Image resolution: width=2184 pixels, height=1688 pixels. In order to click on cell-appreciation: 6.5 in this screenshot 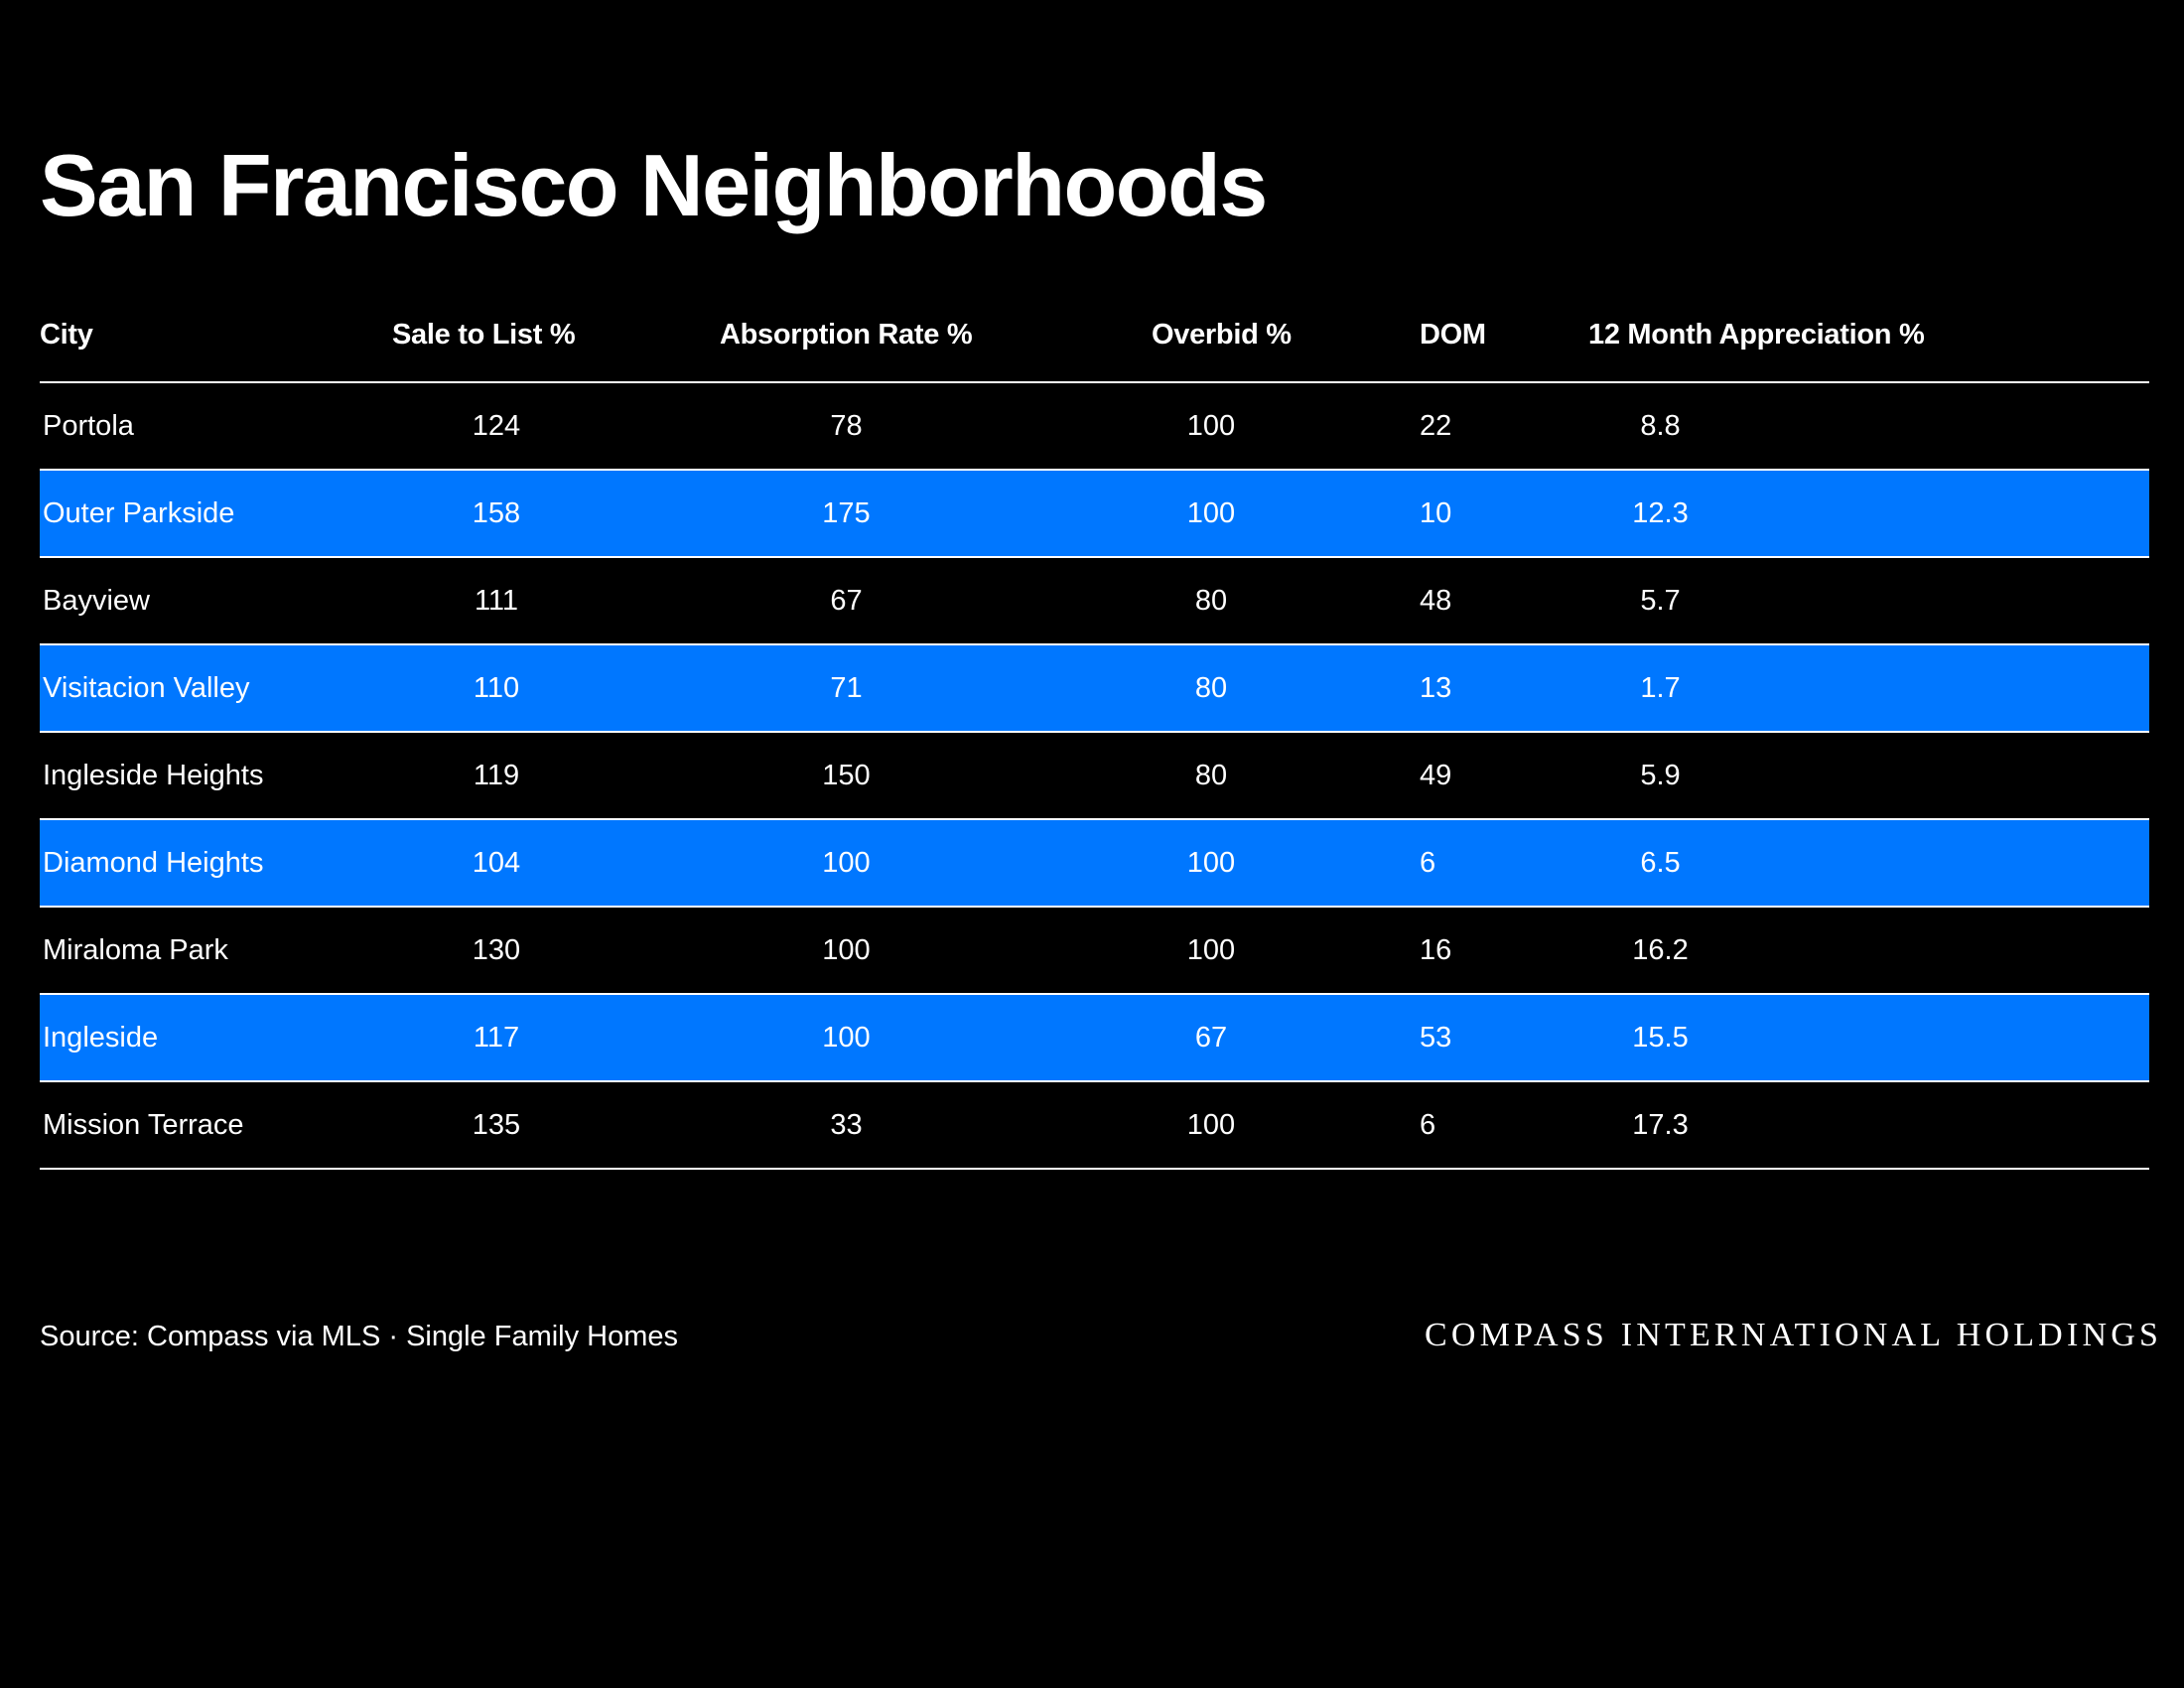, I will do `click(1868, 863)`.